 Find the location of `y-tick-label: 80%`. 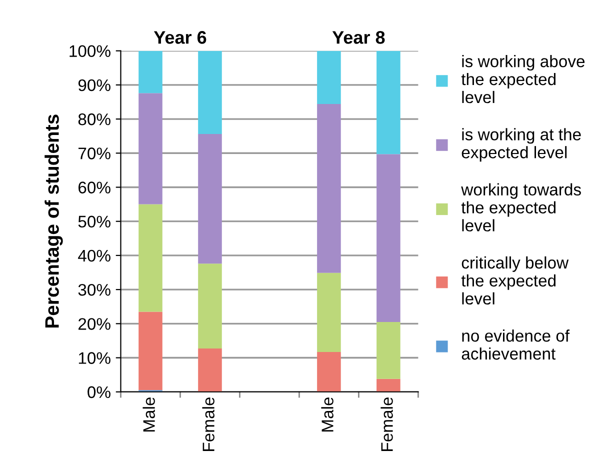

y-tick-label: 80% is located at coordinates (94, 119).